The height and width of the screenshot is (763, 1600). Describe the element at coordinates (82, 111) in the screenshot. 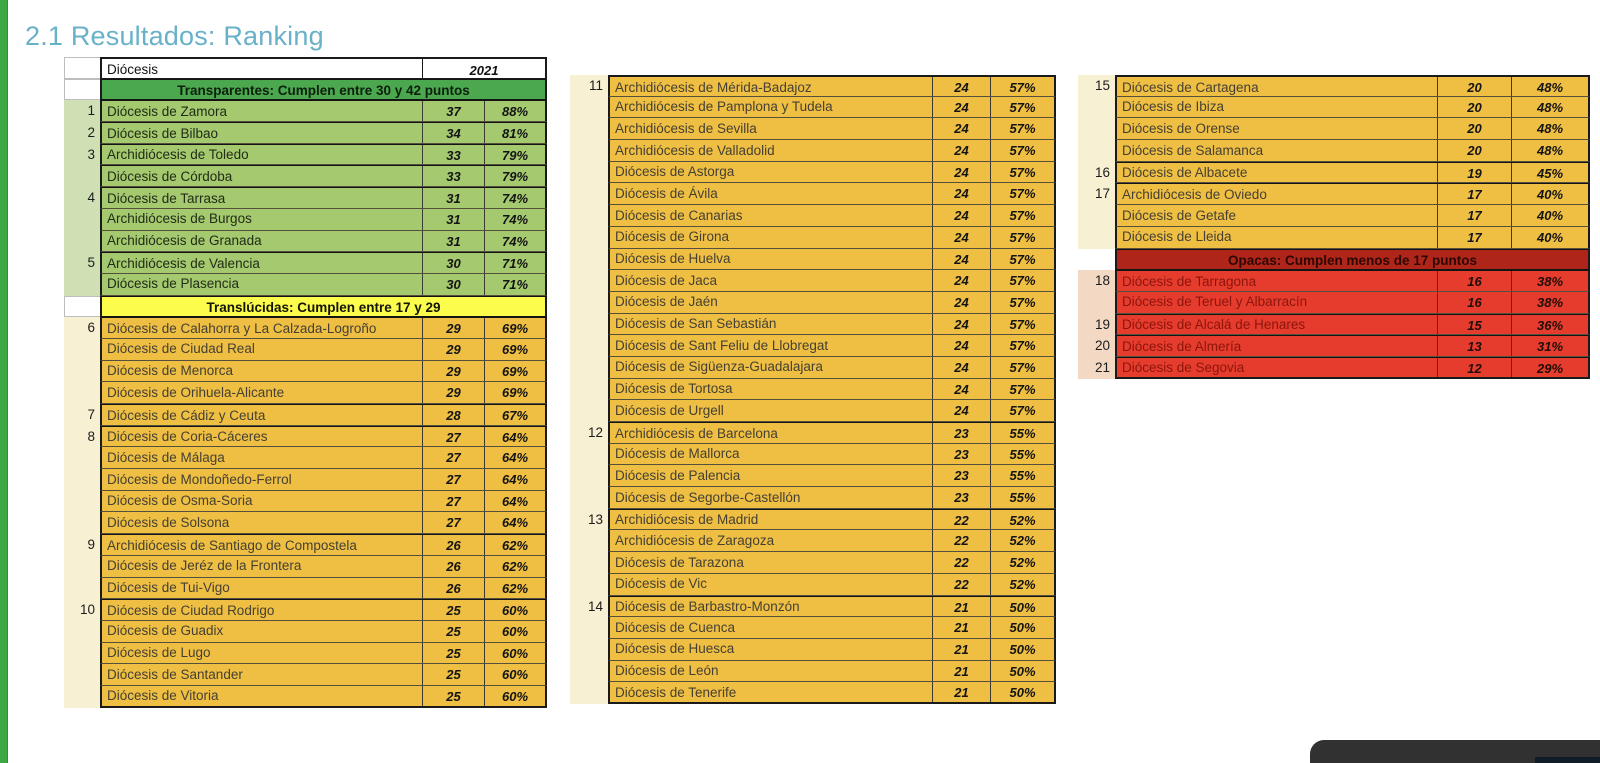

I see `rank-cell: 1` at that location.